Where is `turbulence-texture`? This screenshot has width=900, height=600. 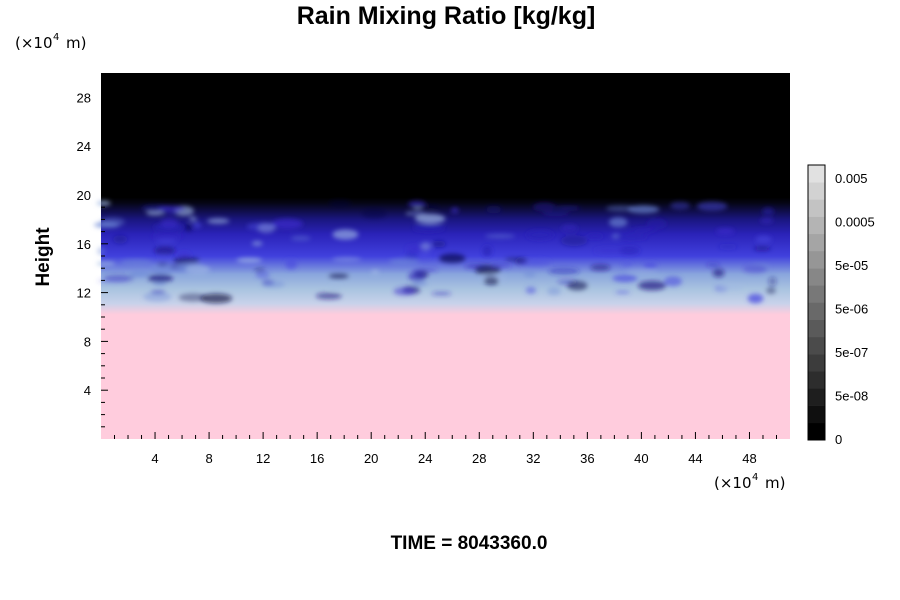
turbulence-texture is located at coordinates (435, 251).